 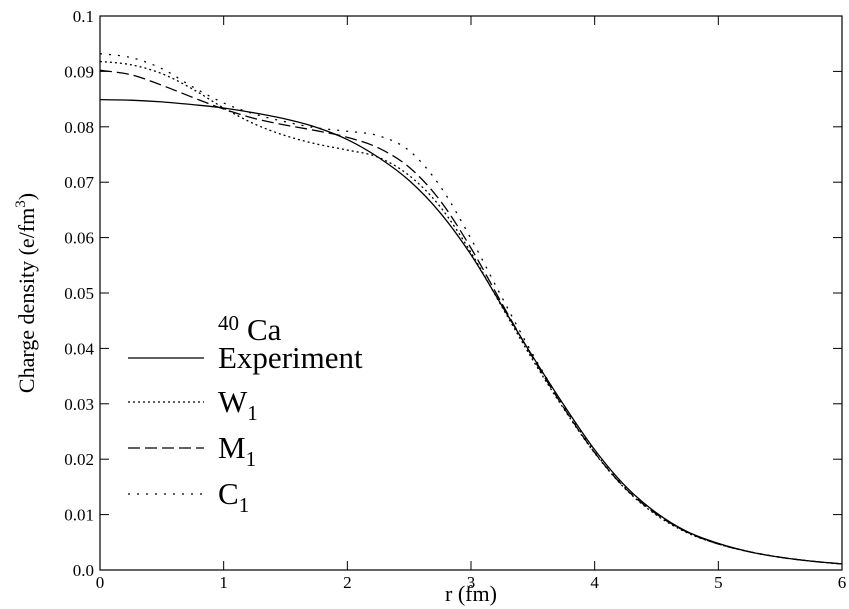 I want to click on x-tick-label: 4, so click(x=594, y=582).